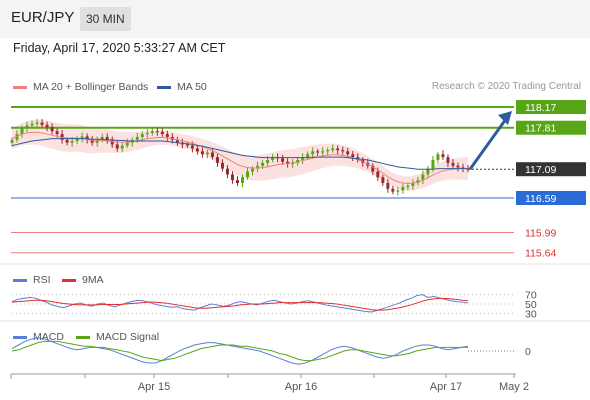 This screenshot has height=400, width=590. I want to click on rsi-ma-line, so click(240, 304).